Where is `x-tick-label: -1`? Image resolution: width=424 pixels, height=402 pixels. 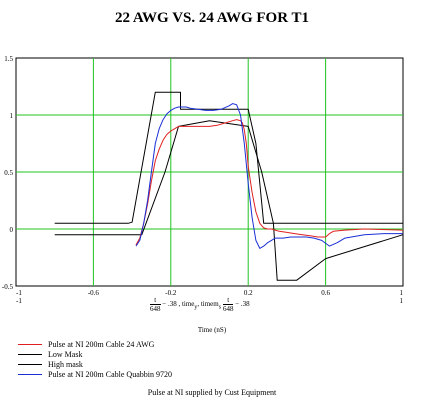
x-tick-label: -1 is located at coordinates (19, 293).